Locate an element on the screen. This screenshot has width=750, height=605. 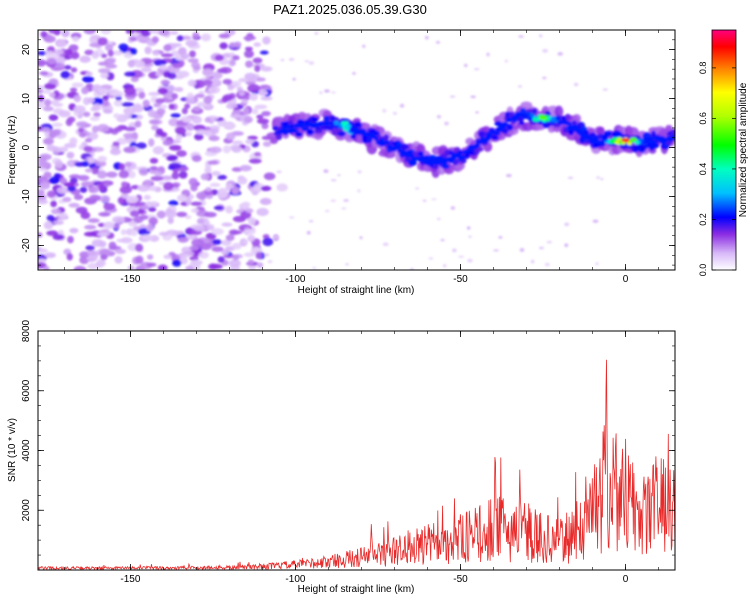
heatmap-y-tick-label: 0 is located at coordinates (26, 147).